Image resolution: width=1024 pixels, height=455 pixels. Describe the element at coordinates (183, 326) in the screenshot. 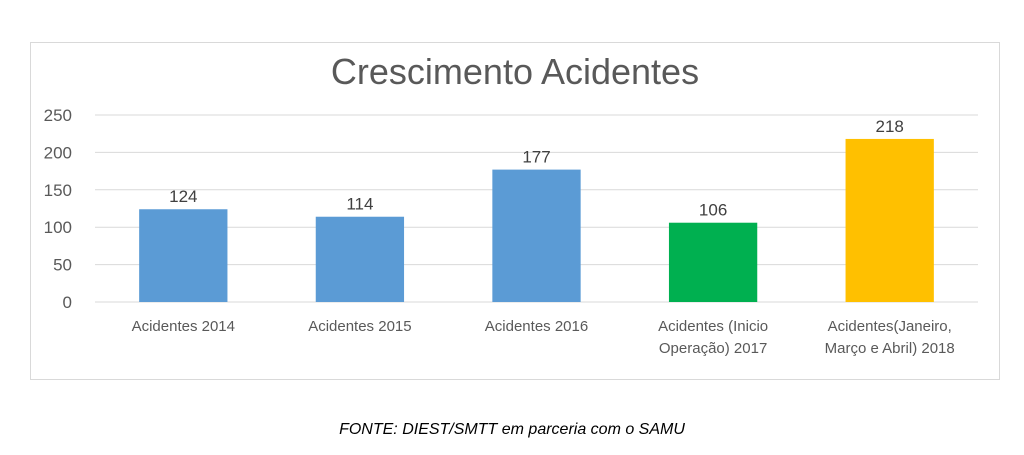

I see `x-tick-label: Acidentes 2014` at that location.